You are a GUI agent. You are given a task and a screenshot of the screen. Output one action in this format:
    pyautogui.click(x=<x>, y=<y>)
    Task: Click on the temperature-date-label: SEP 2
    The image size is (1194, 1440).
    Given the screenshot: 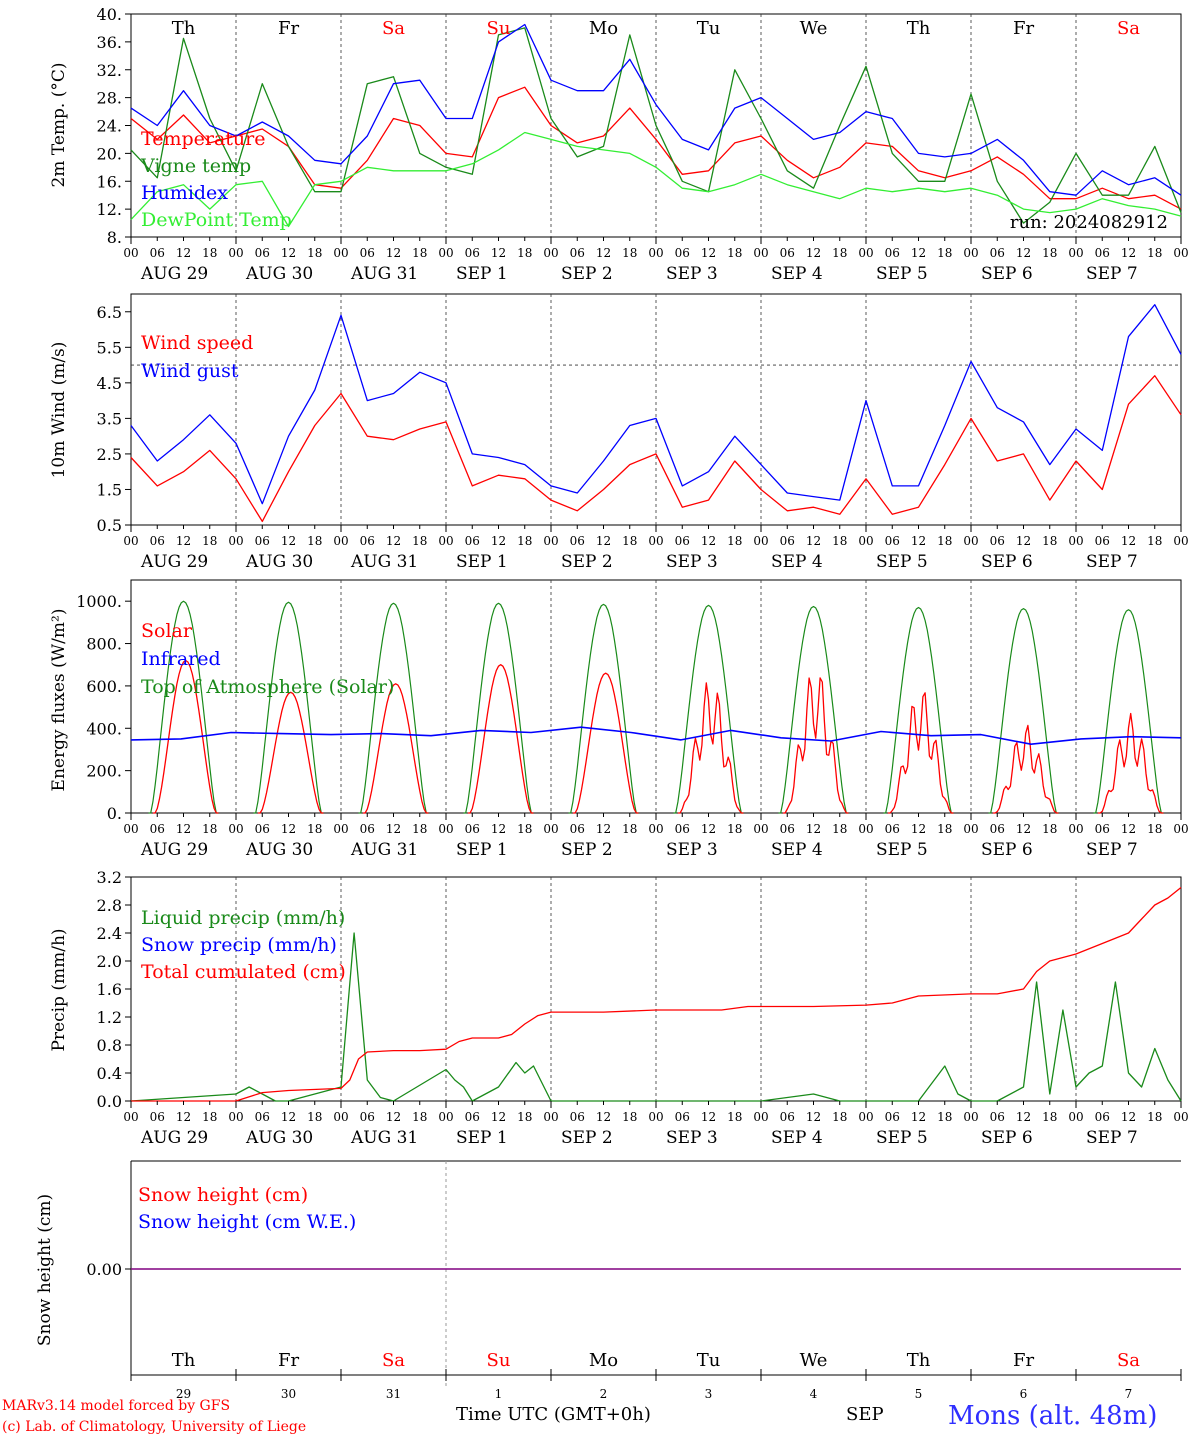 What is the action you would take?
    pyautogui.click(x=587, y=274)
    